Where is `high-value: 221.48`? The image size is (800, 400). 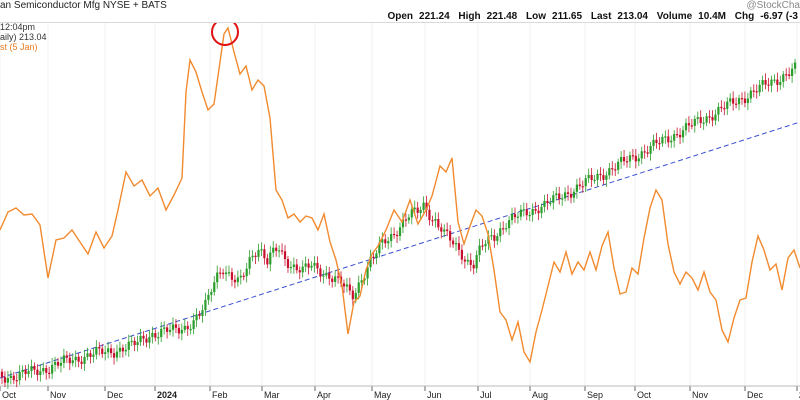
high-value: 221.48 is located at coordinates (502, 16).